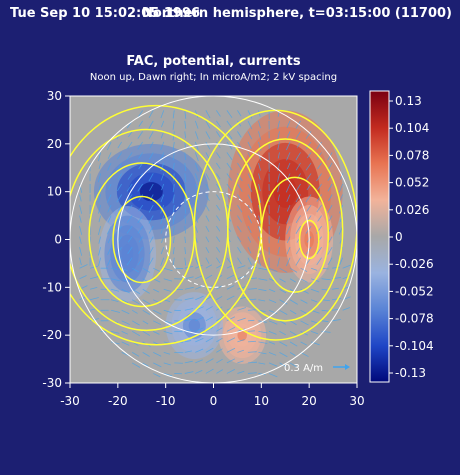  Describe the element at coordinates (309, 239) in the screenshot. I see `potential-contour` at that location.